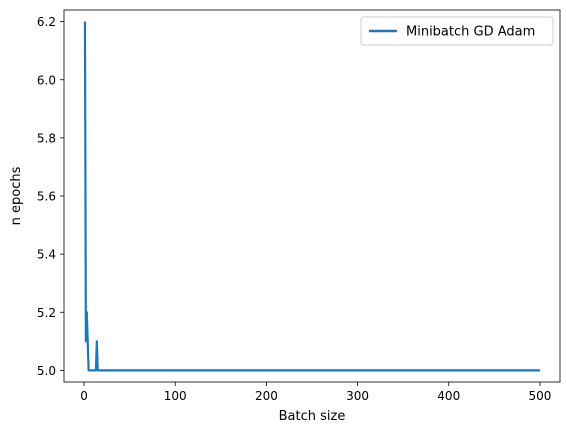  What do you see at coordinates (315, 392) in the screenshot?
I see `x-axis-ticks: 0 100 200 300 400 500` at bounding box center [315, 392].